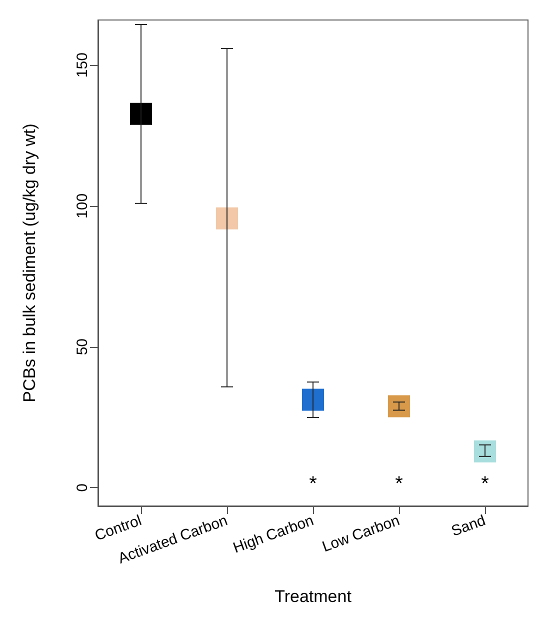 This screenshot has height=624, width=552. Describe the element at coordinates (29, 263) in the screenshot. I see `y-axis-title: PCBs in bulk sediment (ug/kg dry wt)` at that location.